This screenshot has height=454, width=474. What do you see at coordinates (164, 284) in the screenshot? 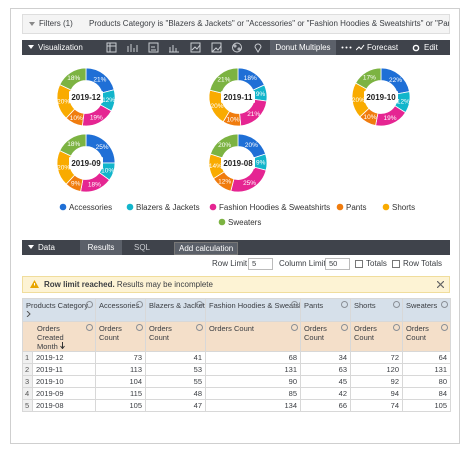
I see `warning-text: Results may be incomplete` at bounding box center [164, 284].